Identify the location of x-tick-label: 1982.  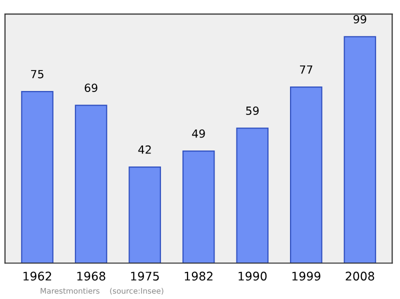
(198, 276).